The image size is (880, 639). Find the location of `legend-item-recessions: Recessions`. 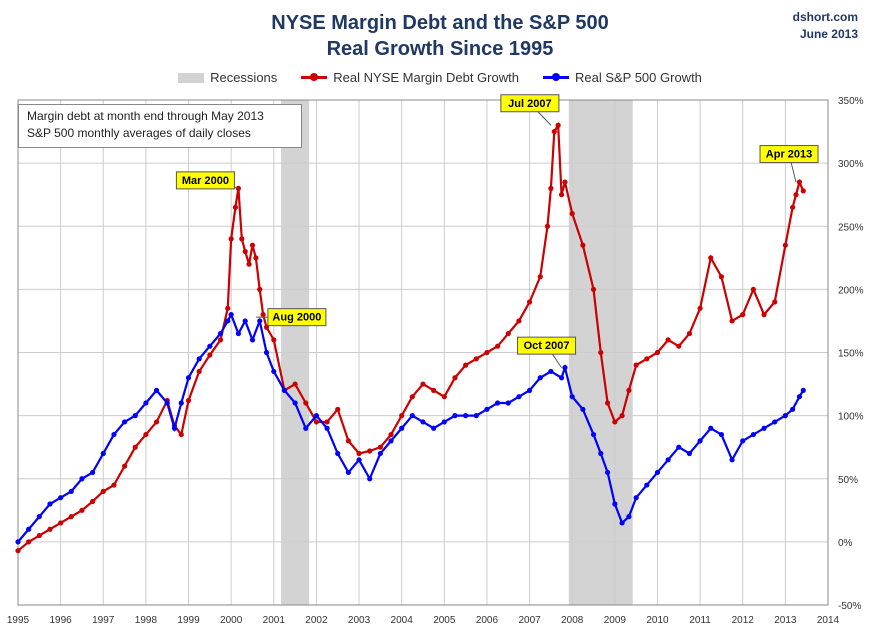

legend-item-recessions: Recessions is located at coordinates (227, 77).